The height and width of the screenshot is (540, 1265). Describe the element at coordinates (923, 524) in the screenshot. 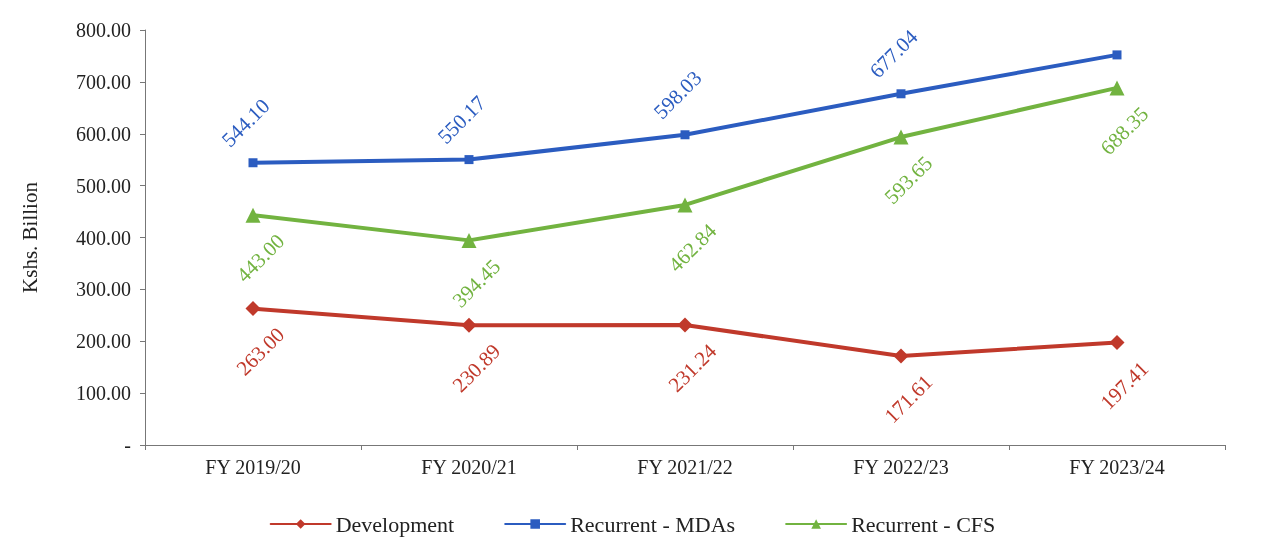

I see `legend-label: Recurrent - CFS` at that location.